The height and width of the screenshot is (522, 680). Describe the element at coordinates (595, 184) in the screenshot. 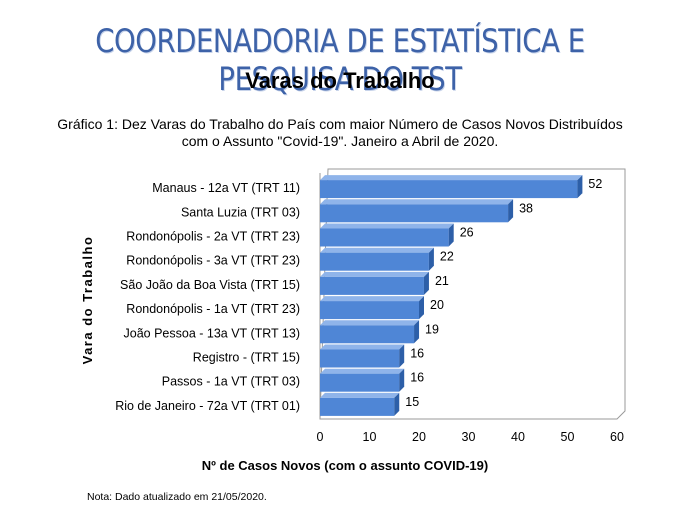

I see `value-label: 52` at that location.